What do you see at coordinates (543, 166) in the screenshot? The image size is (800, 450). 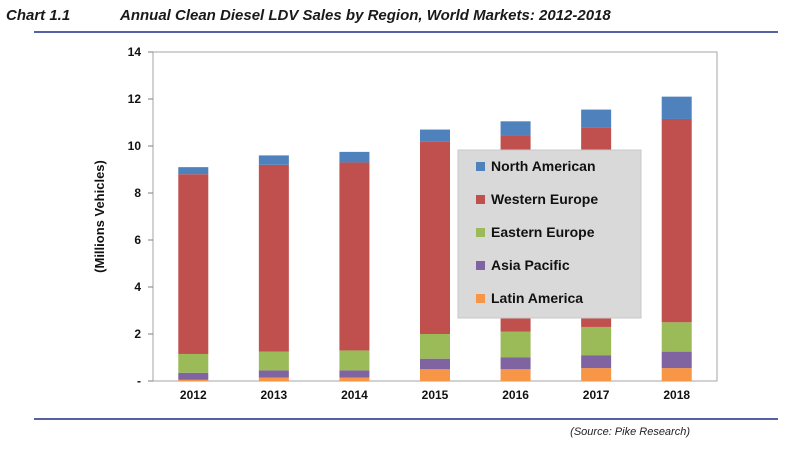 I see `legend-label: North American` at bounding box center [543, 166].